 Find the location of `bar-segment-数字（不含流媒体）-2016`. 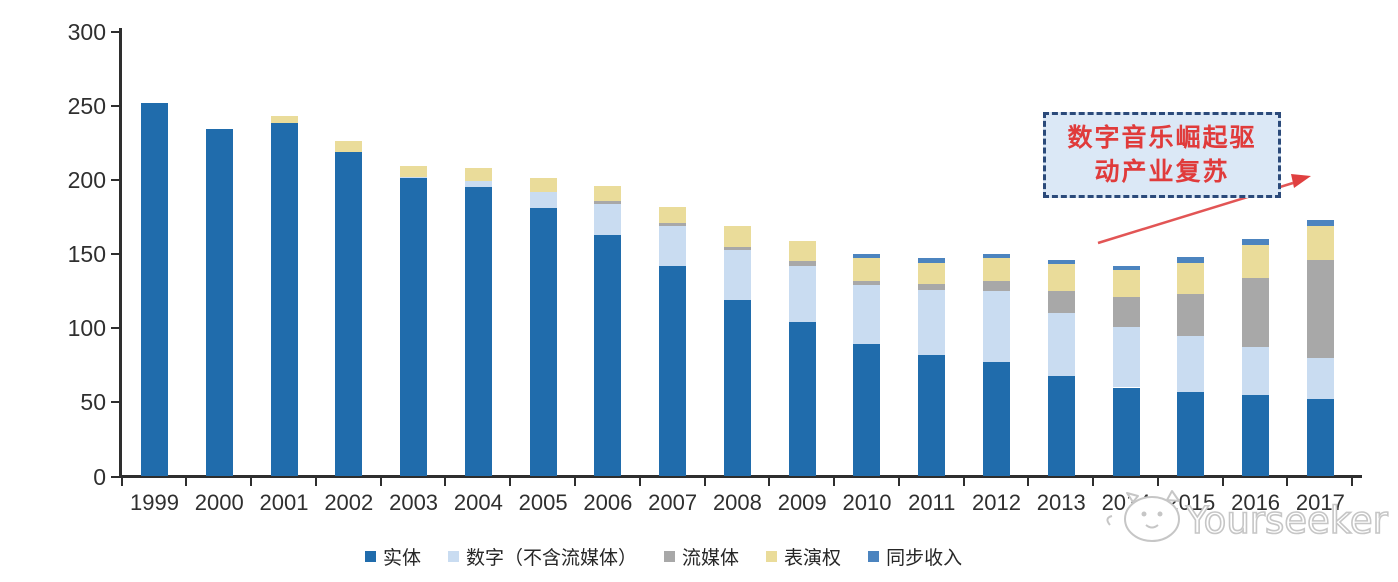

bar-segment-数字（不含流媒体）-2016 is located at coordinates (1256, 371).